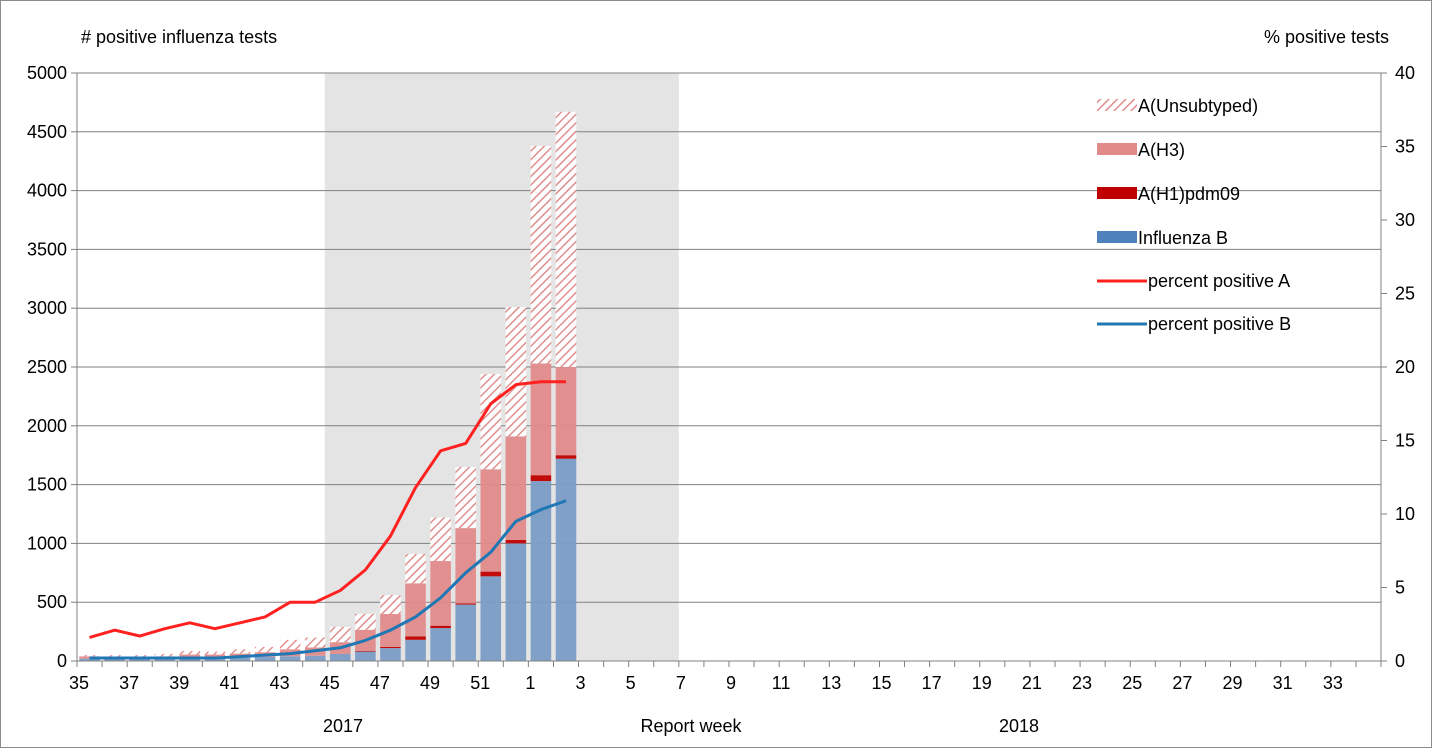 The image size is (1432, 752). Describe the element at coordinates (490, 421) in the screenshot. I see `bar-a-unsubtyped--wk51` at that location.